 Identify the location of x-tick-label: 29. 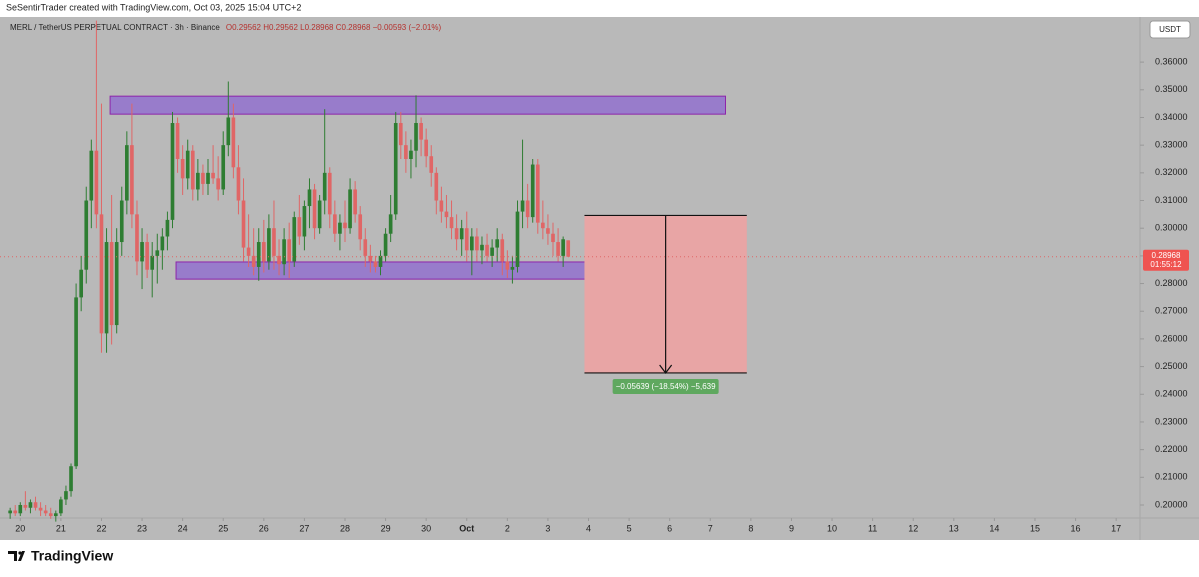
(386, 528).